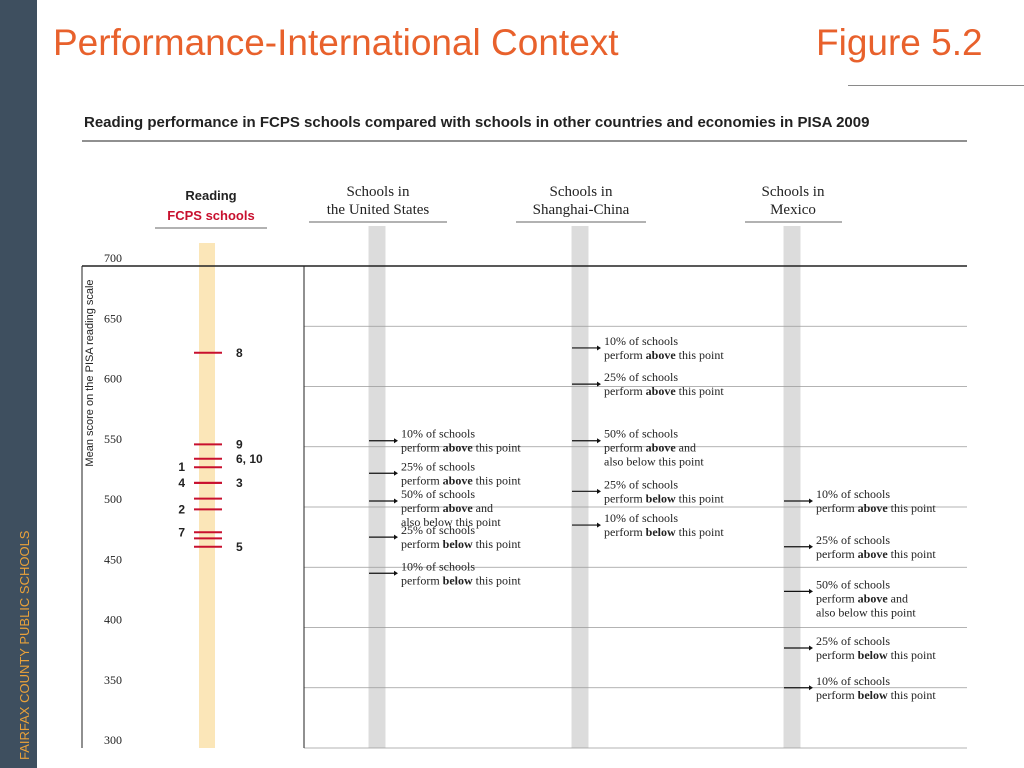  I want to click on shanghai-percentile-line2: perform above and, so click(650, 448).